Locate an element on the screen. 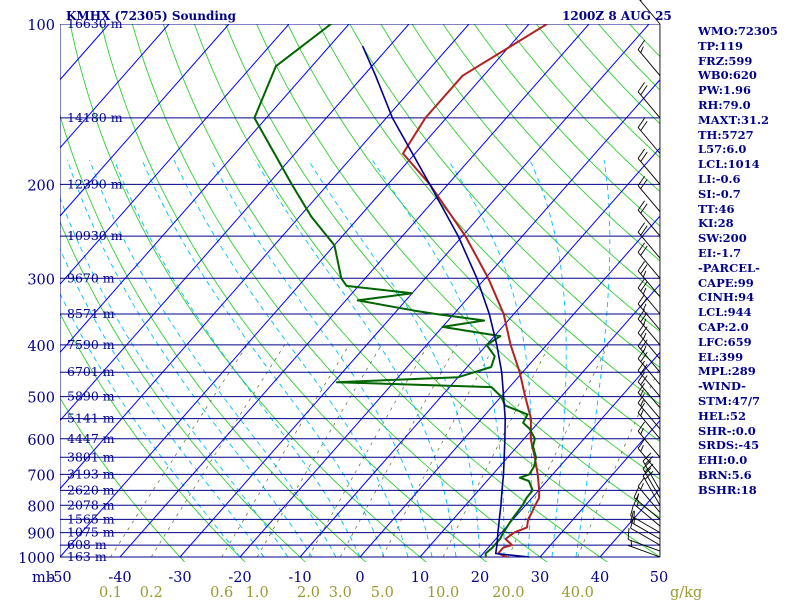  index-item: CAPE:99 is located at coordinates (726, 282).